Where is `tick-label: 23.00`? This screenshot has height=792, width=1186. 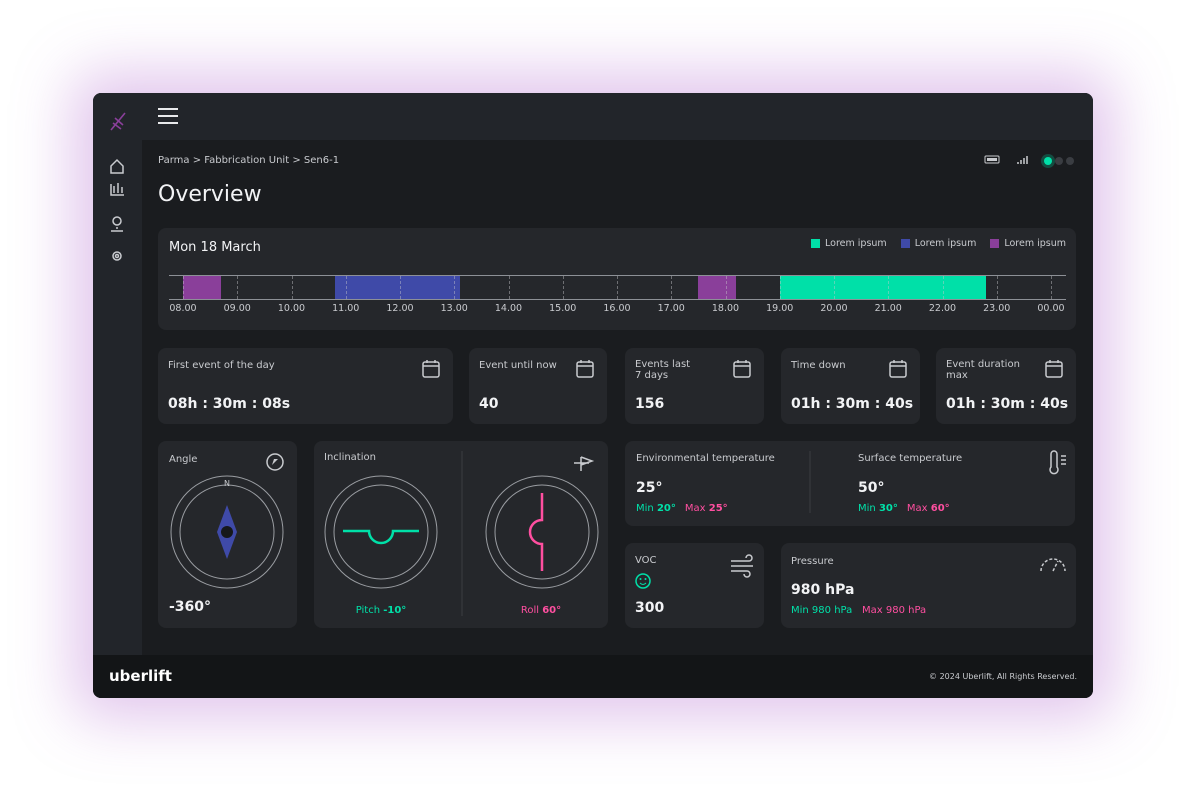 tick-label: 23.00 is located at coordinates (997, 308).